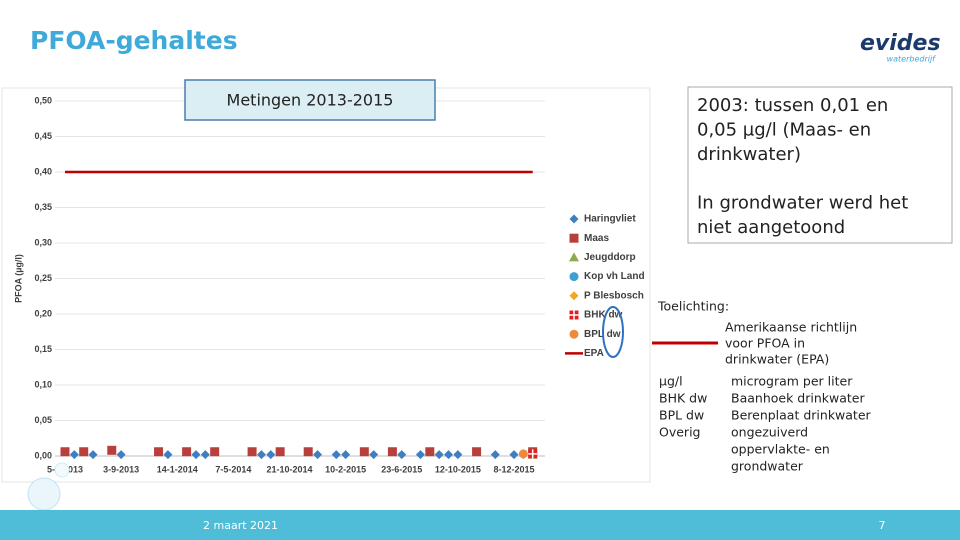 Image resolution: width=960 pixels, height=540 pixels. Describe the element at coordinates (513, 469) in the screenshot. I see `x-tick-label: 8-12-2015` at that location.